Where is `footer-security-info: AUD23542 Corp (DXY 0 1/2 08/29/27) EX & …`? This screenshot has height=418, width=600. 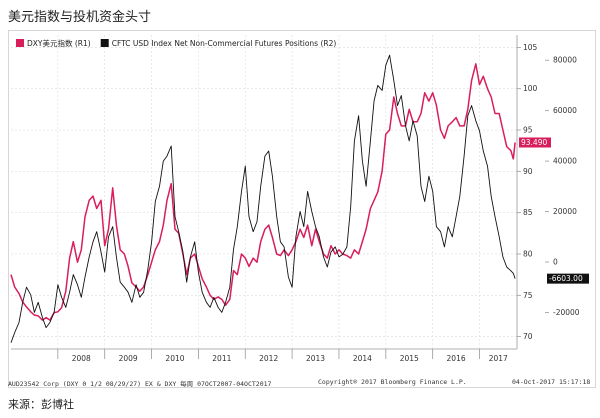
footer-security-info: AUD23542 Corp (DXY 0 1/2 08/29/27) EX & … is located at coordinates (140, 384).